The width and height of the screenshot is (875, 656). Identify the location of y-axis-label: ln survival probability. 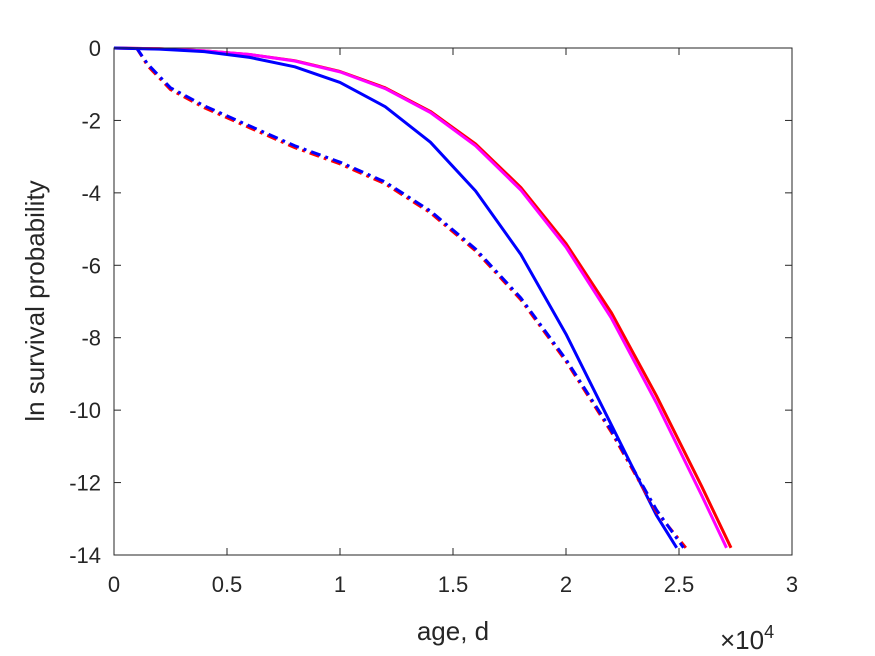
(35, 300).